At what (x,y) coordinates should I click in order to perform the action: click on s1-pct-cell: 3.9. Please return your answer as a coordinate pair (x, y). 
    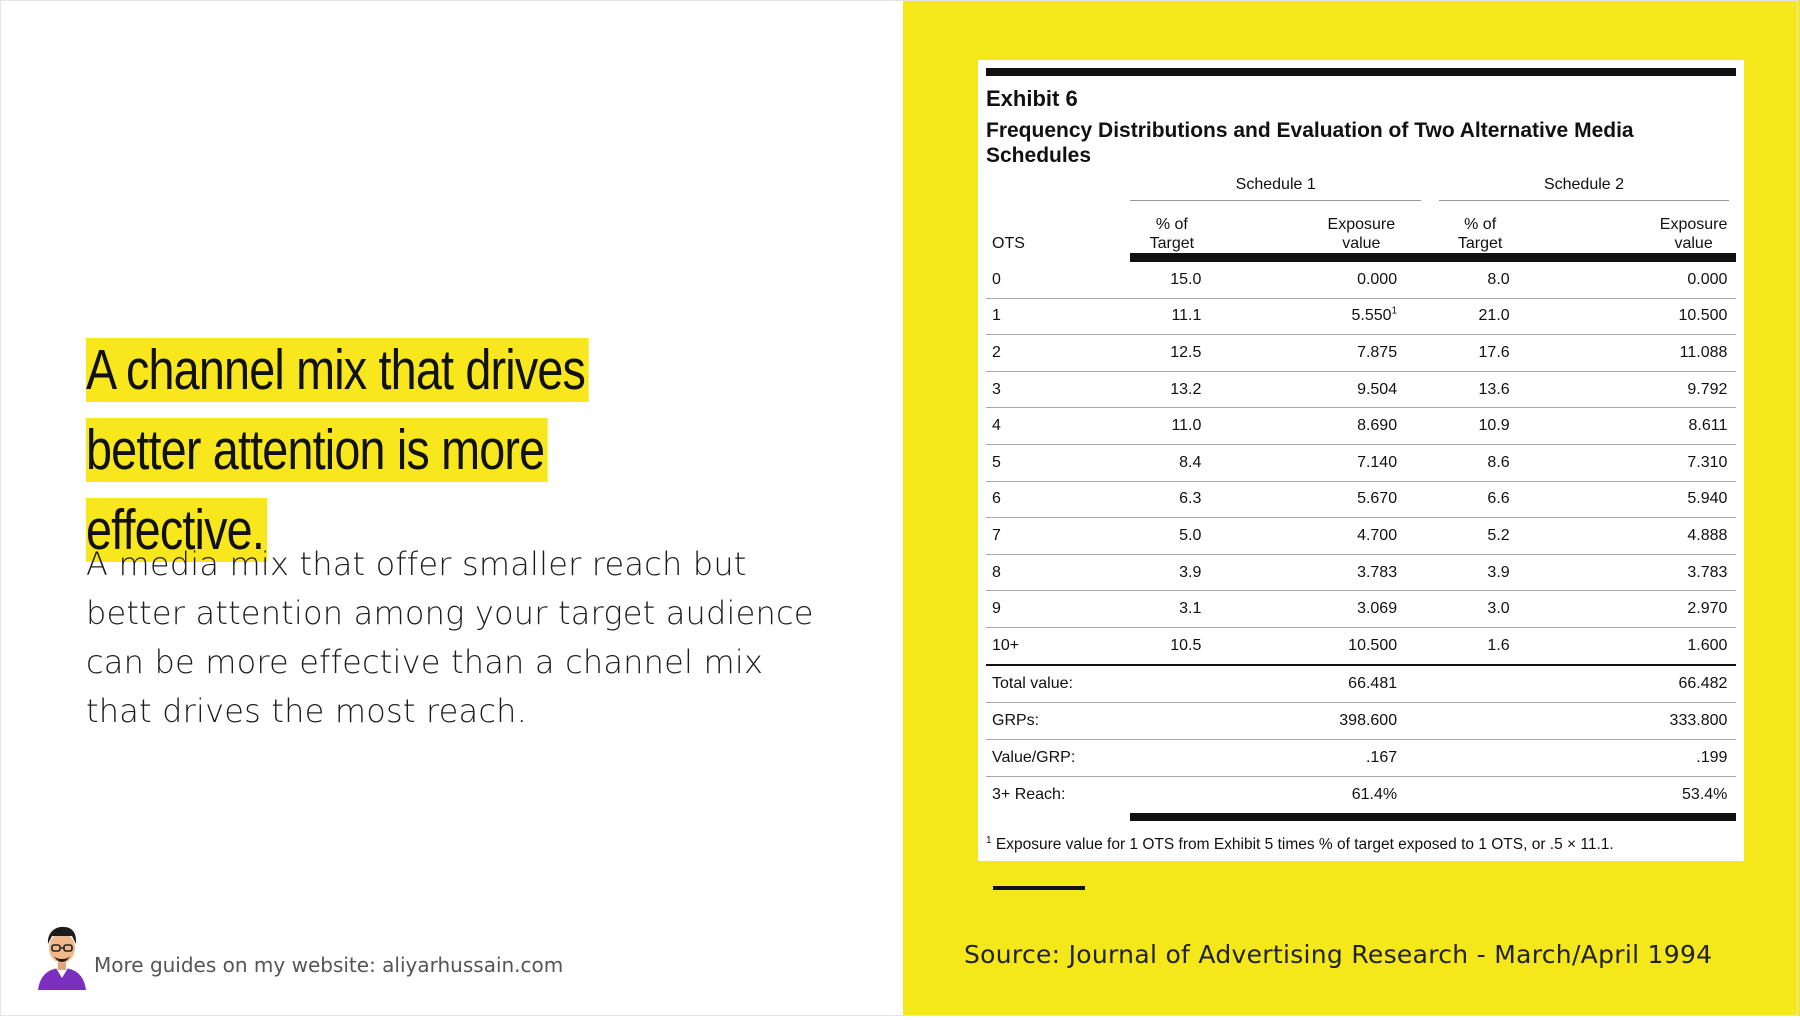
    Looking at the image, I should click on (1172, 573).